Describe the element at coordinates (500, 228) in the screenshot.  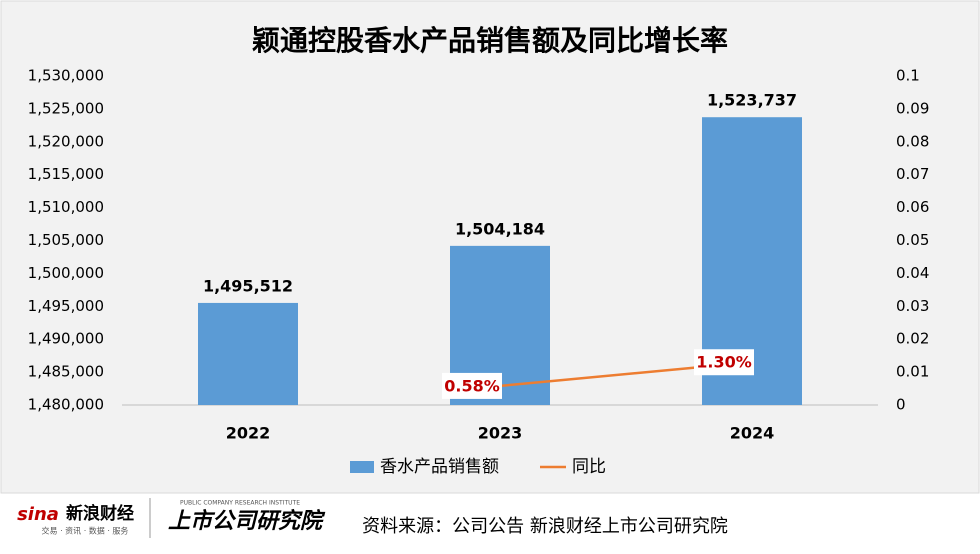
I see `data-label: 1,504,184` at that location.